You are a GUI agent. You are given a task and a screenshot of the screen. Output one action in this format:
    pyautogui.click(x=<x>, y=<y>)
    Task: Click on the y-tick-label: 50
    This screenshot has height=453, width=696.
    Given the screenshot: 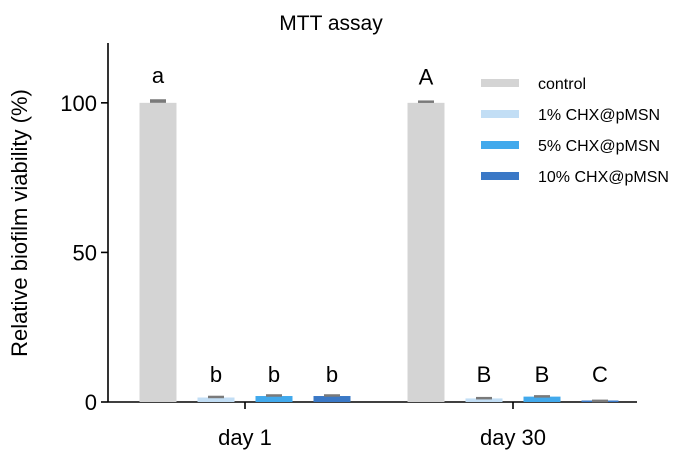 What is the action you would take?
    pyautogui.click(x=85, y=252)
    